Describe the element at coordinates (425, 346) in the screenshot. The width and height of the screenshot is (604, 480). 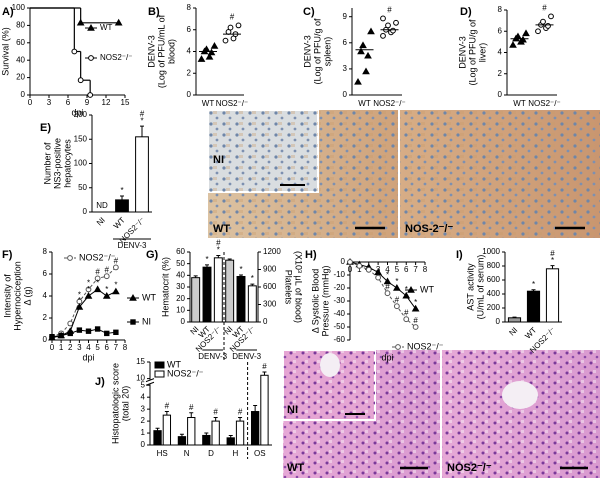
I see `legend-label: NOS2⁻/⁻` at that location.